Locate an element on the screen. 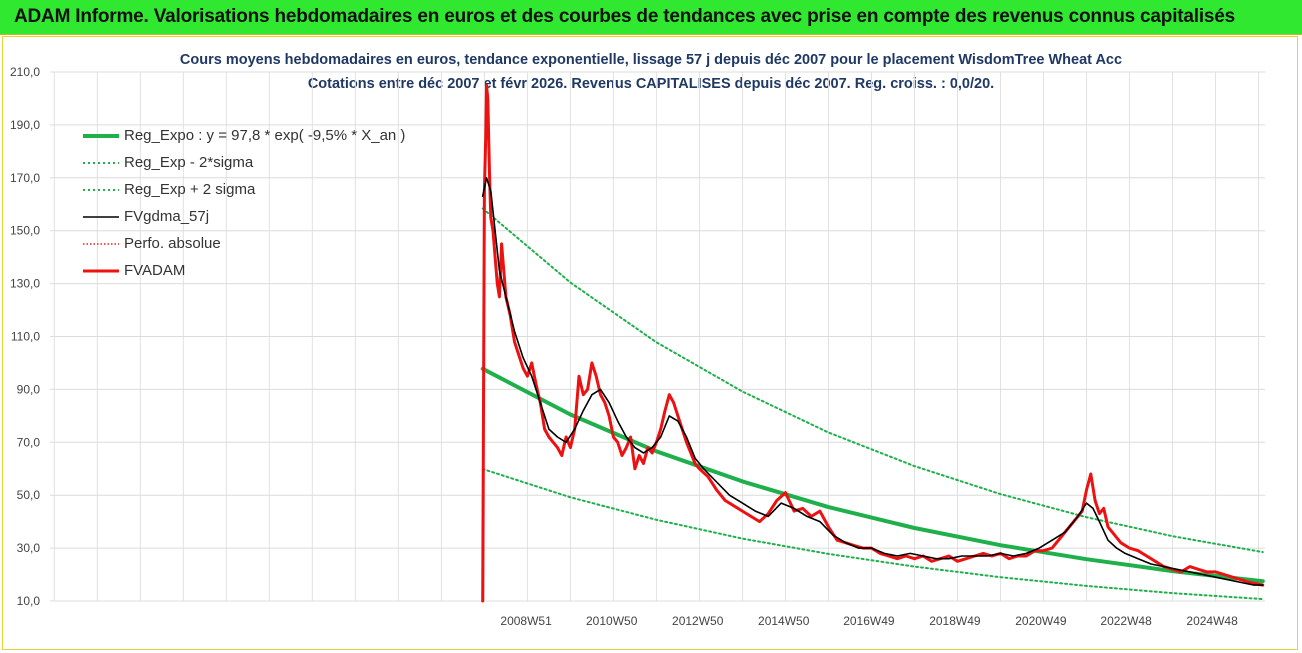 The height and width of the screenshot is (653, 1302). legend-label: FVgdma_57j is located at coordinates (167, 216).